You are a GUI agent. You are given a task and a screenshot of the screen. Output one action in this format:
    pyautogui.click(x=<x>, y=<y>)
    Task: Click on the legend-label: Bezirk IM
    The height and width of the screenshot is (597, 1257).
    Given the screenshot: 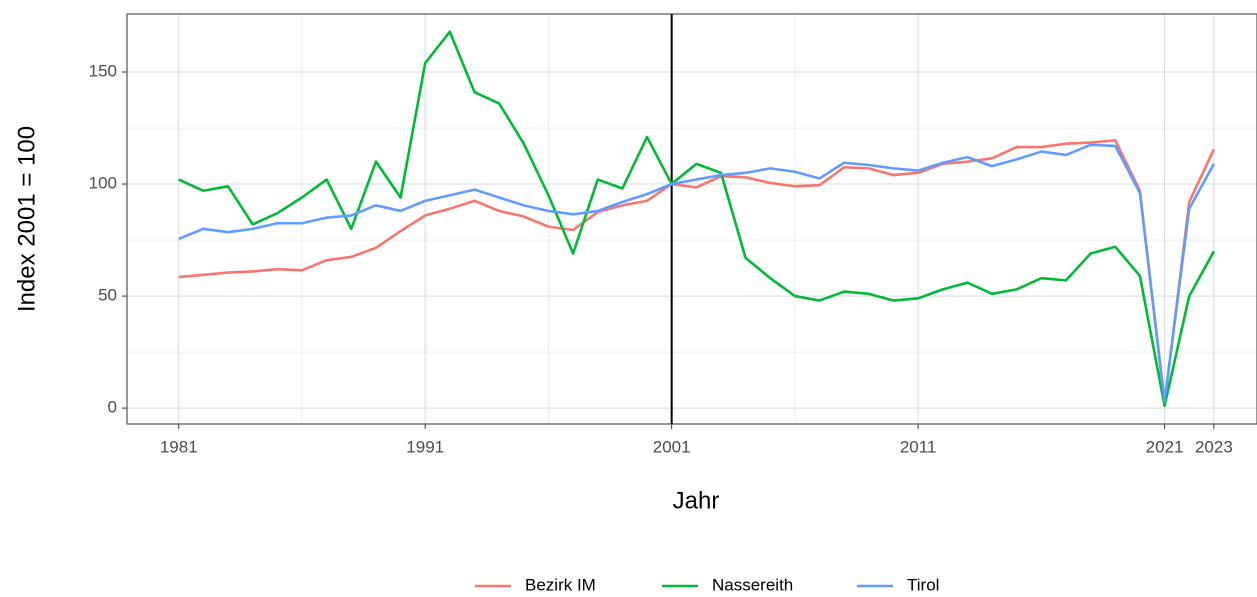 What is the action you would take?
    pyautogui.click(x=560, y=584)
    